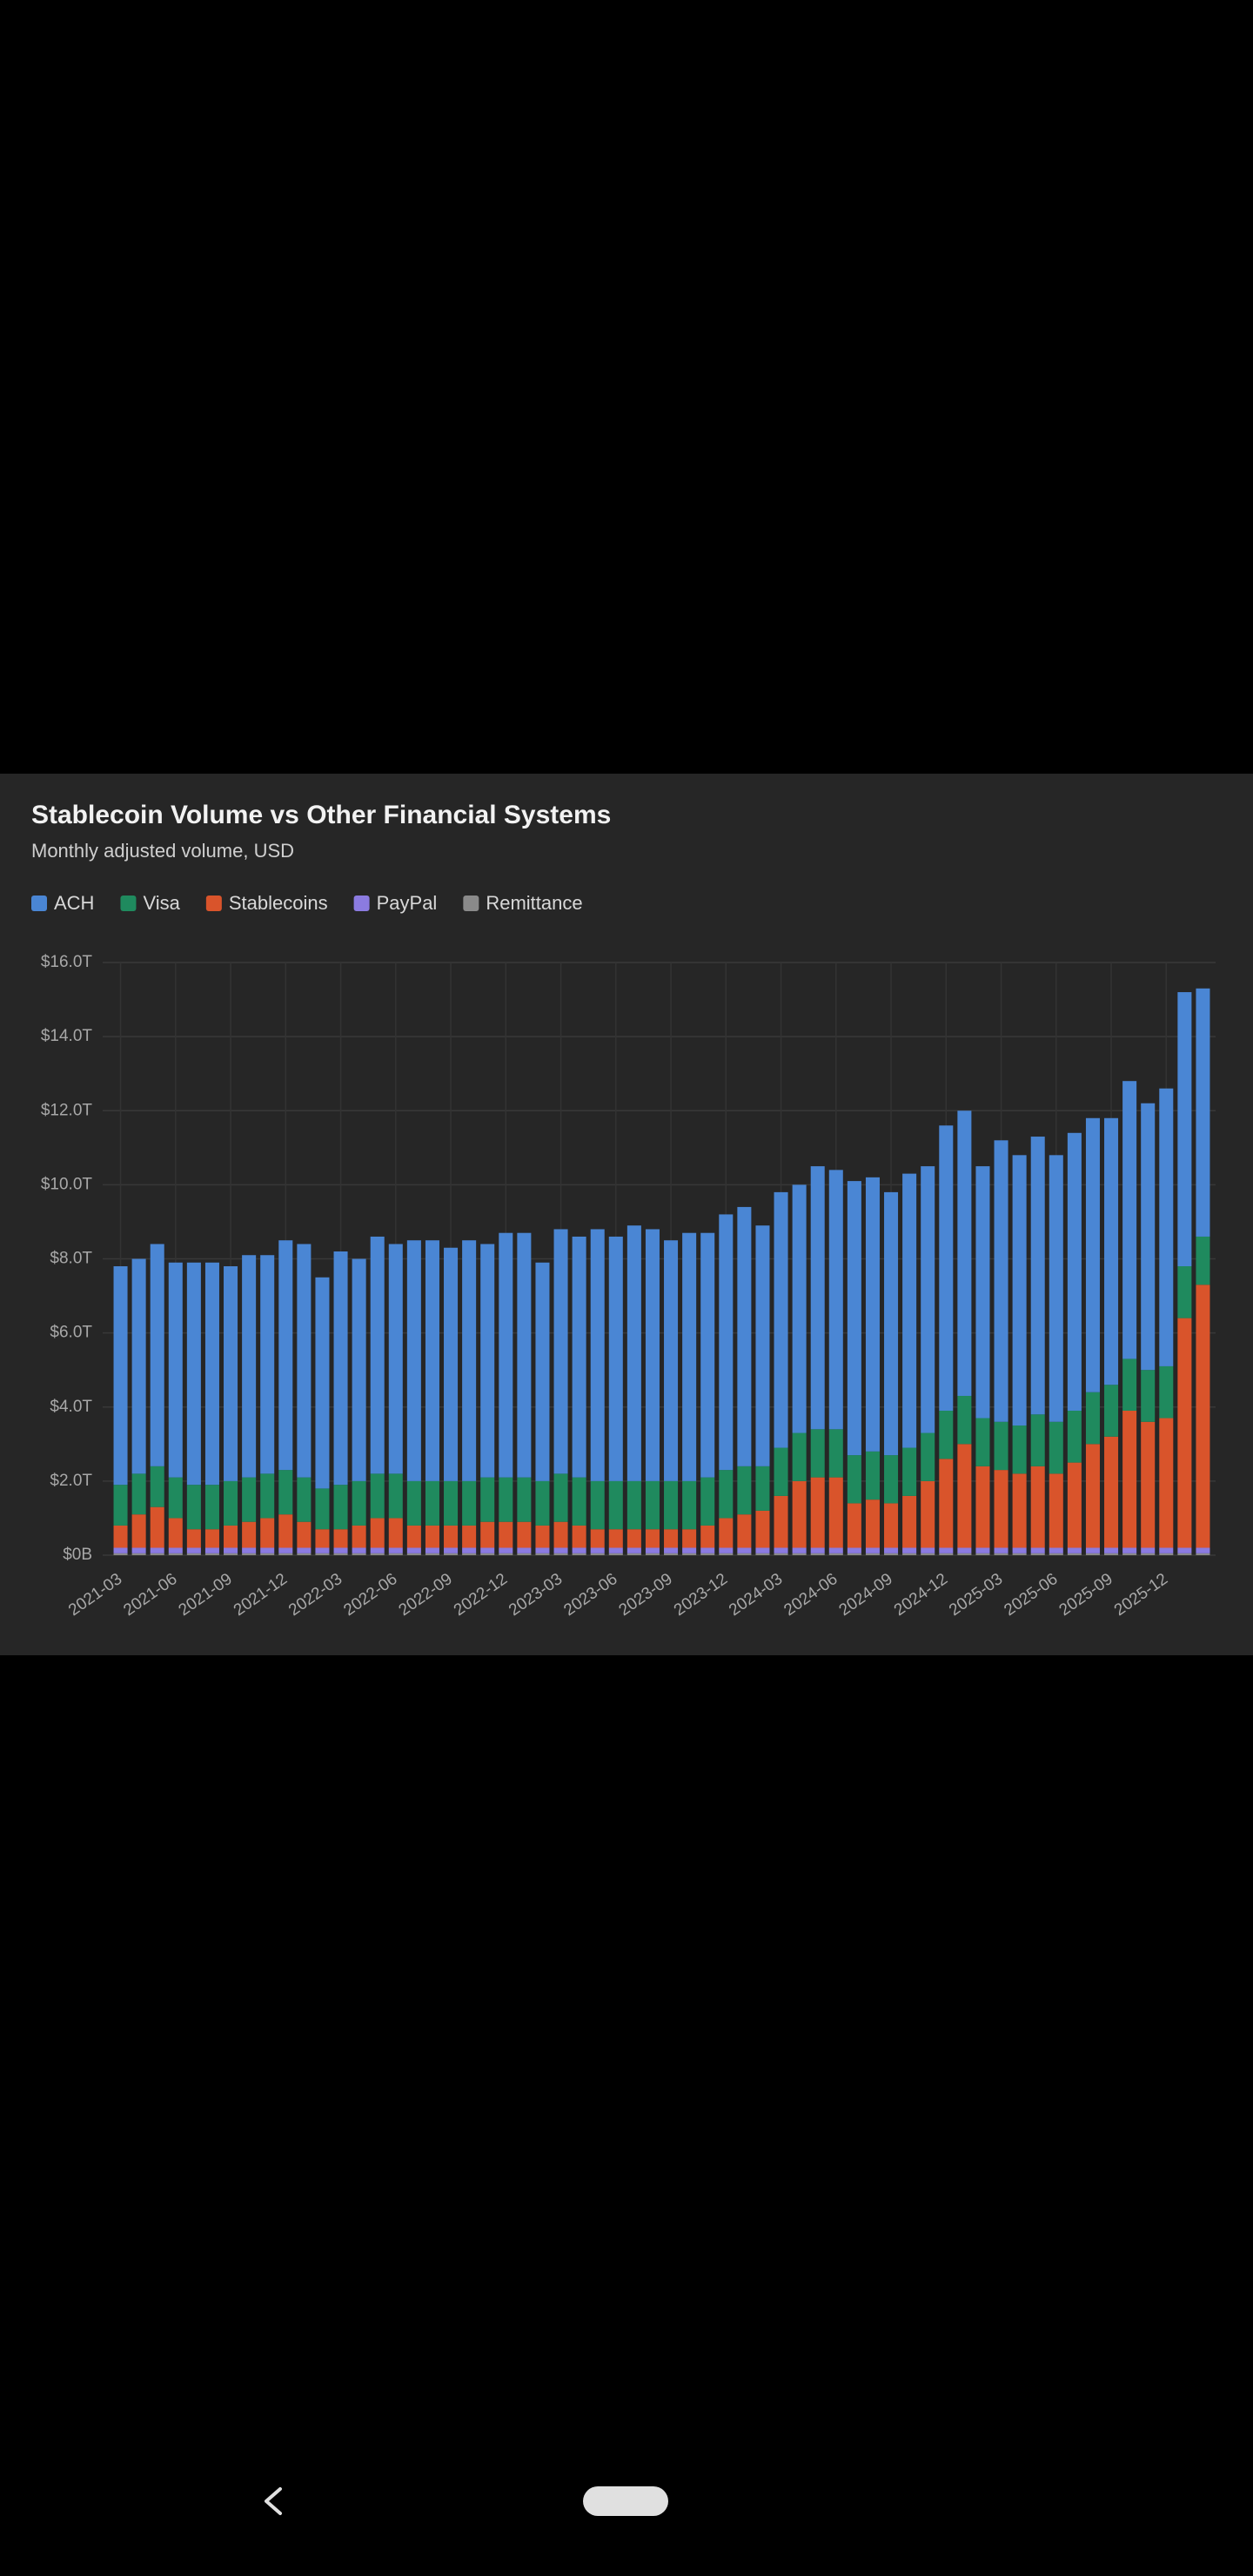 This screenshot has width=1253, height=2576. Describe the element at coordinates (278, 903) in the screenshot. I see `legend-label: Stablecoins` at that location.